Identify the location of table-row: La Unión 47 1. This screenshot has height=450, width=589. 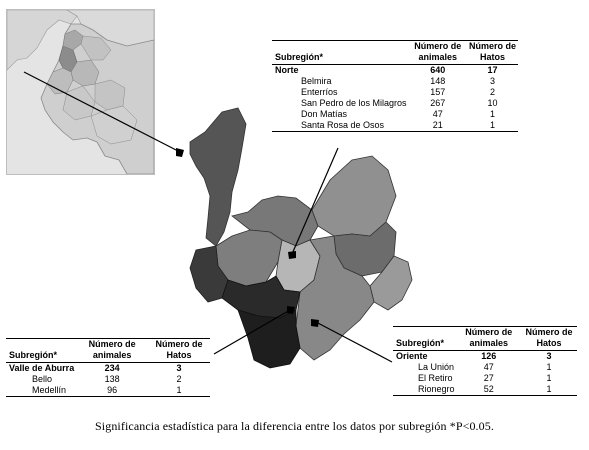
(485, 367).